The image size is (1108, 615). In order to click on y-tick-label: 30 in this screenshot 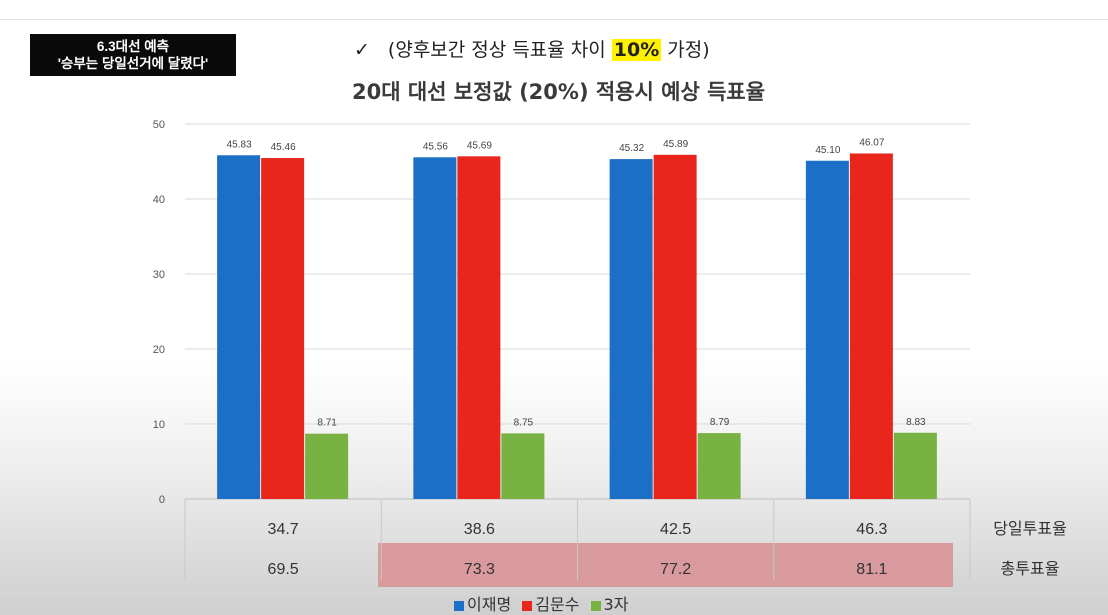, I will do `click(159, 275)`.